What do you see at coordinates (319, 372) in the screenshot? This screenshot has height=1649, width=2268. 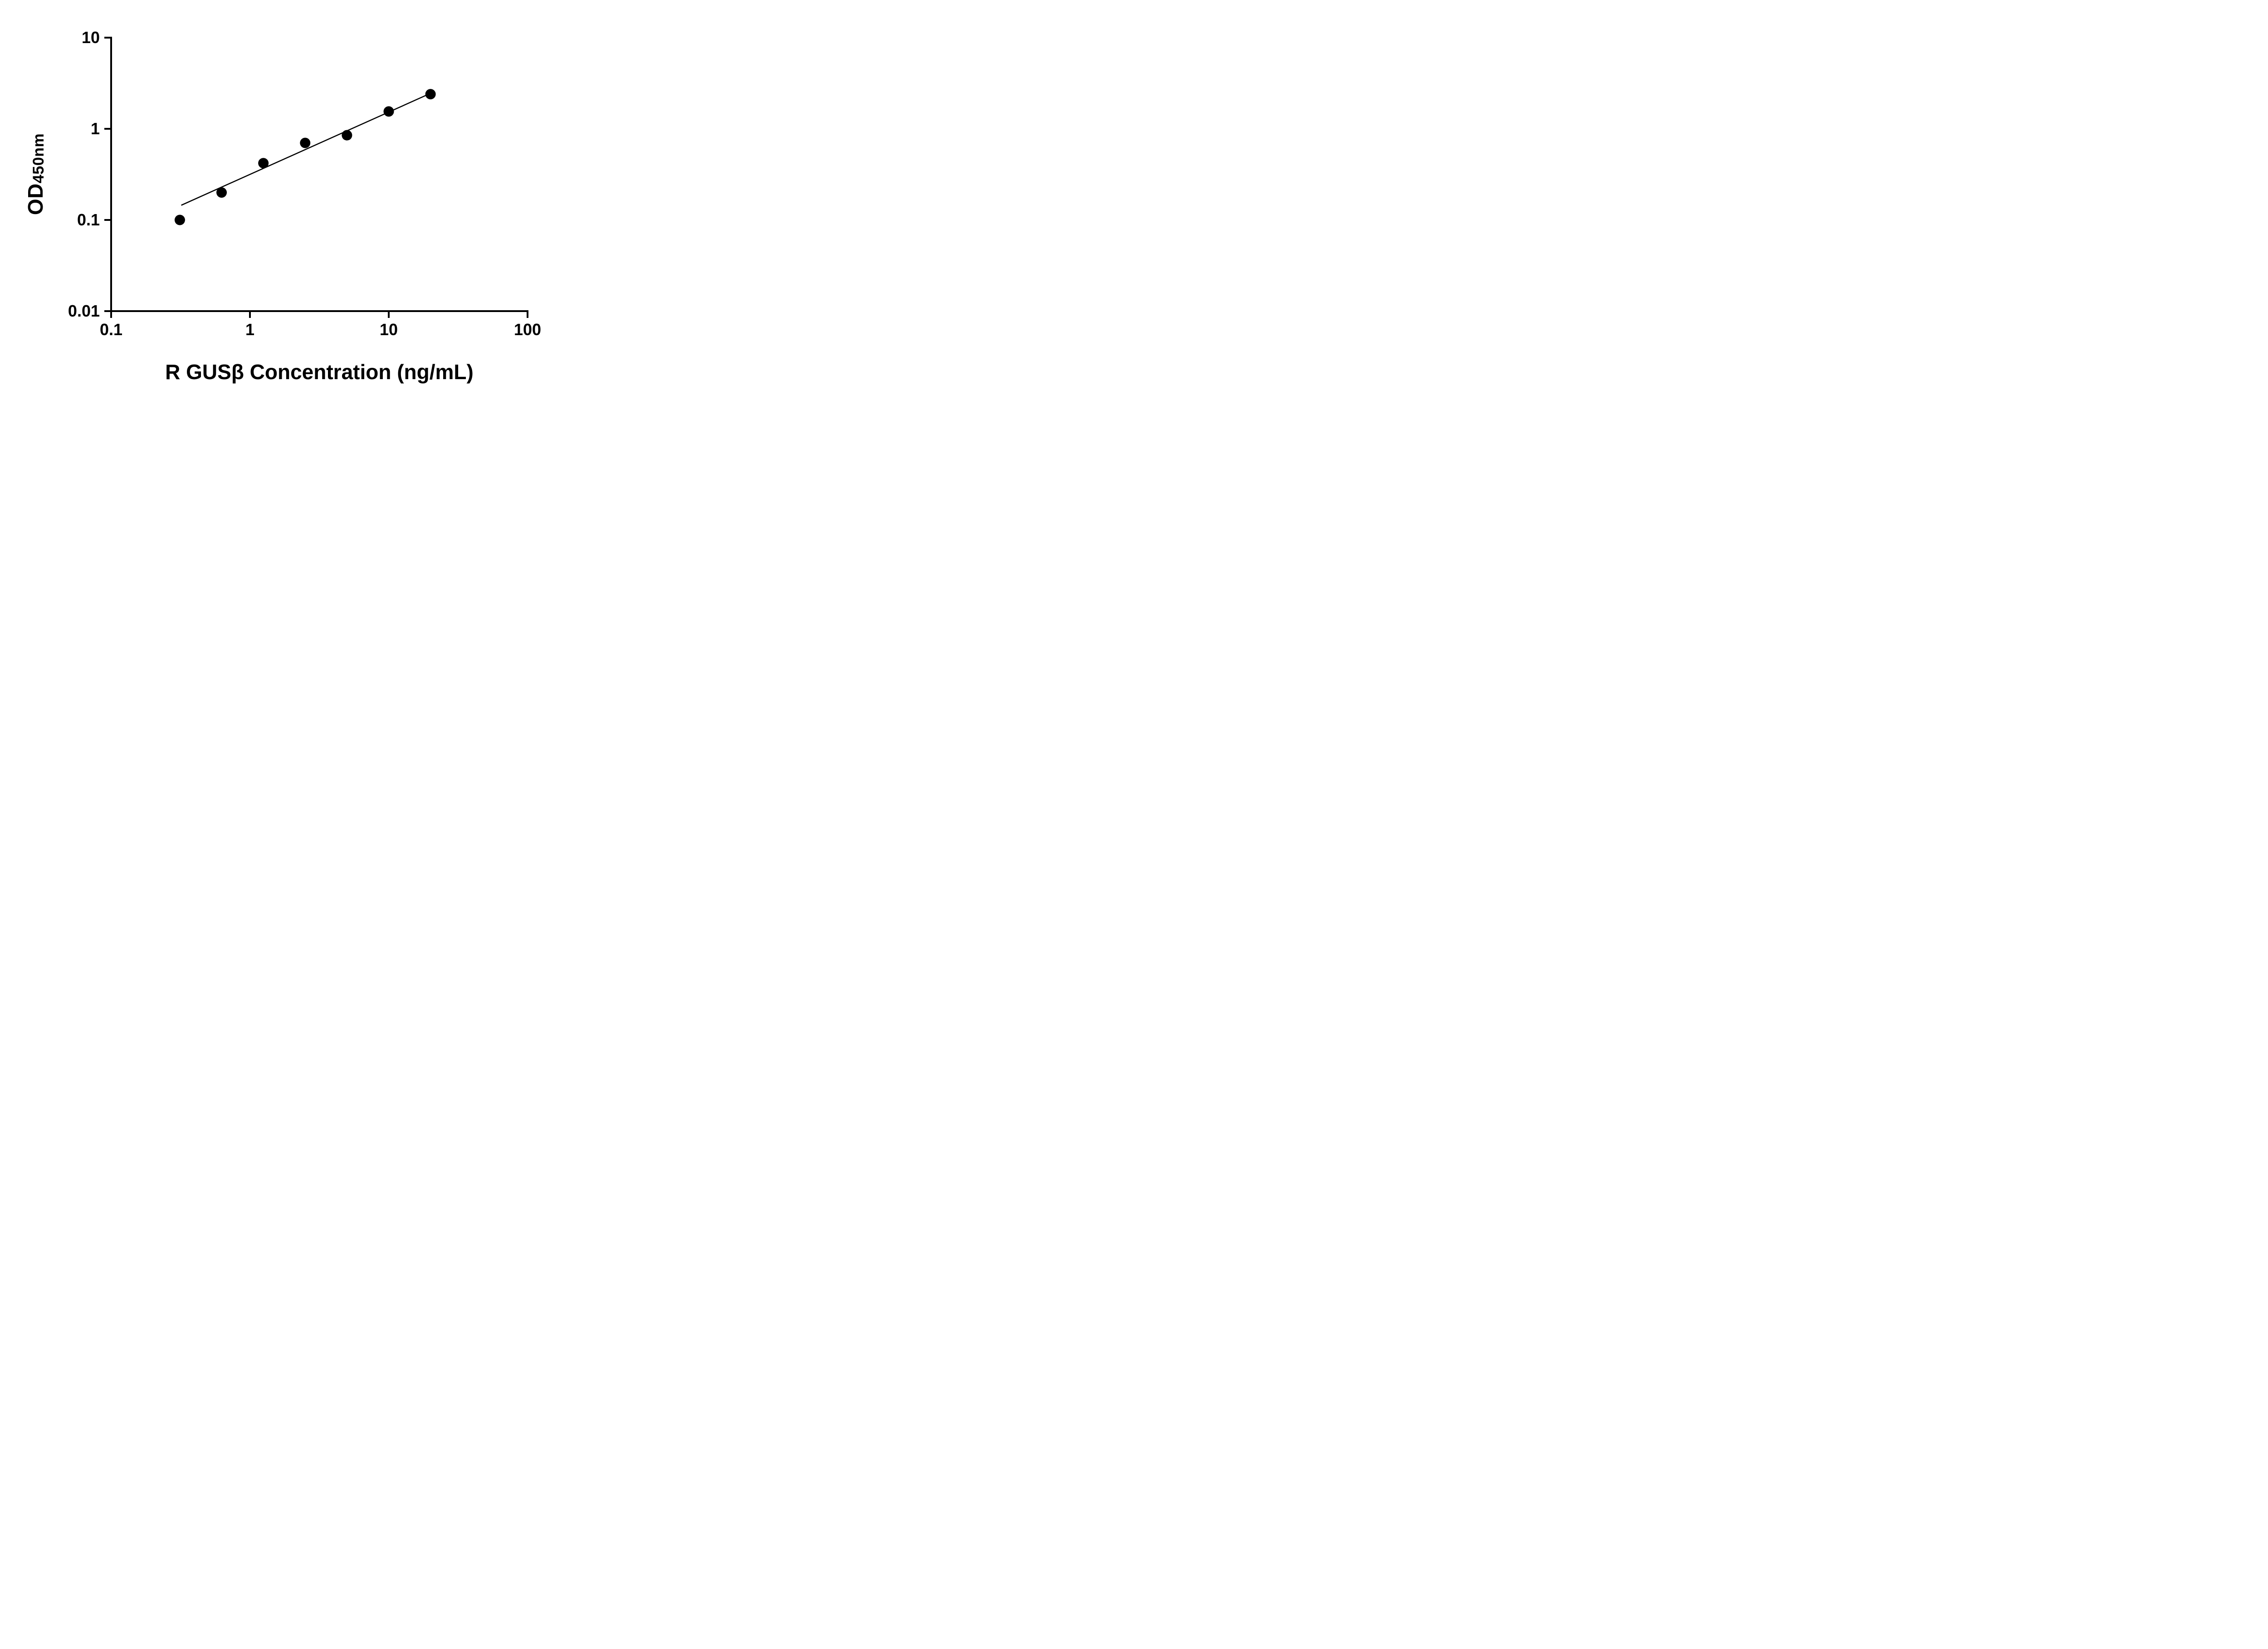 I see `x-axis-title: R GUSβ Concentration (ng/mL)` at bounding box center [319, 372].